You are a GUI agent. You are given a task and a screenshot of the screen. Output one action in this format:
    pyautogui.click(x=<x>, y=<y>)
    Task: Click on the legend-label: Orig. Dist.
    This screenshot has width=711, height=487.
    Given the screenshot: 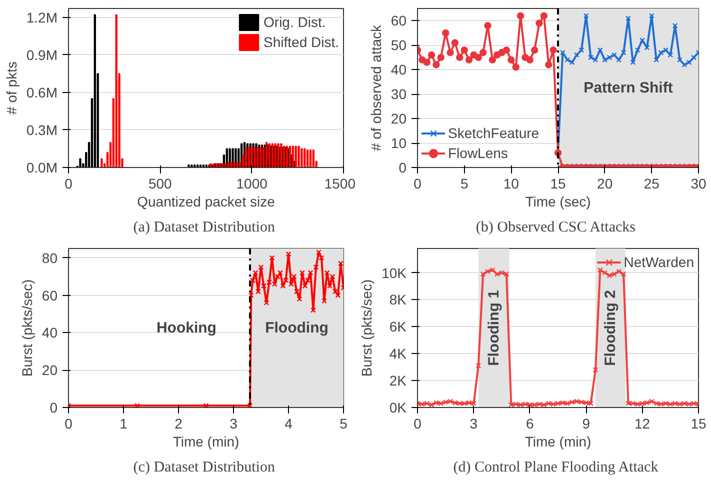 What is the action you would take?
    pyautogui.click(x=295, y=22)
    